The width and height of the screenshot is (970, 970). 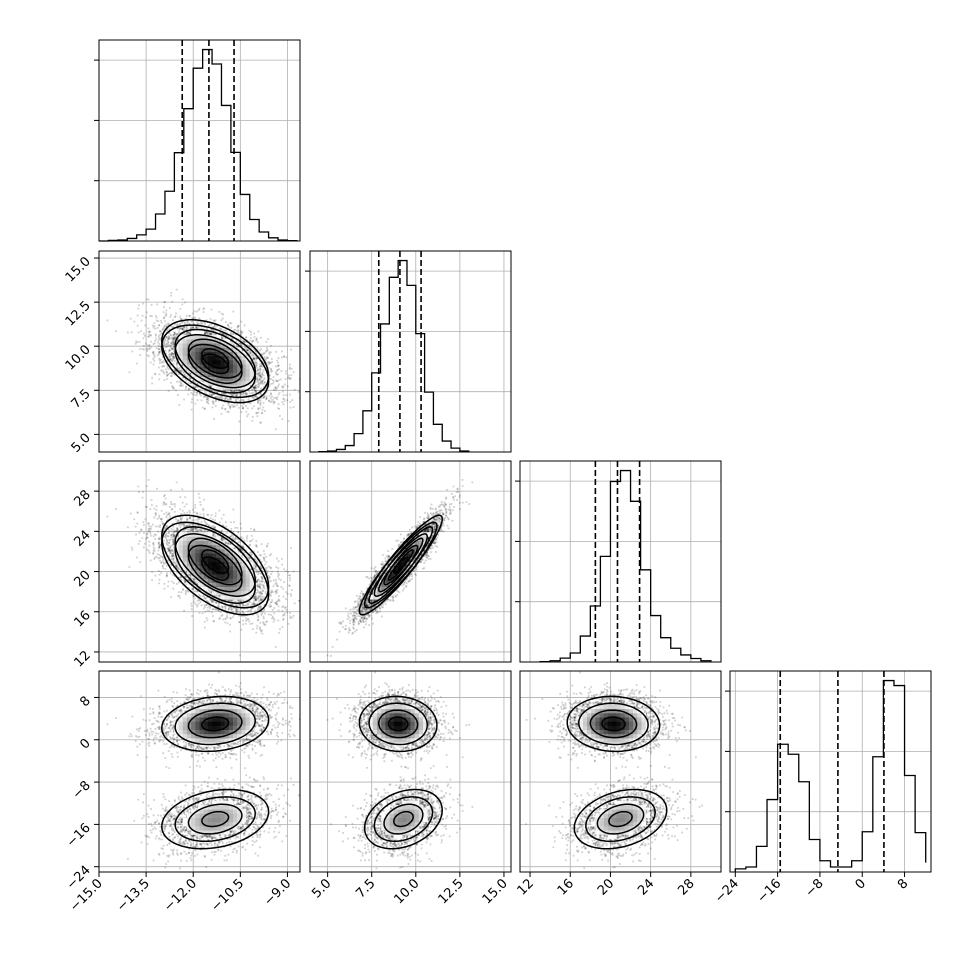 What do you see at coordinates (815, 888) in the screenshot?
I see `x-tick-label: −8` at bounding box center [815, 888].